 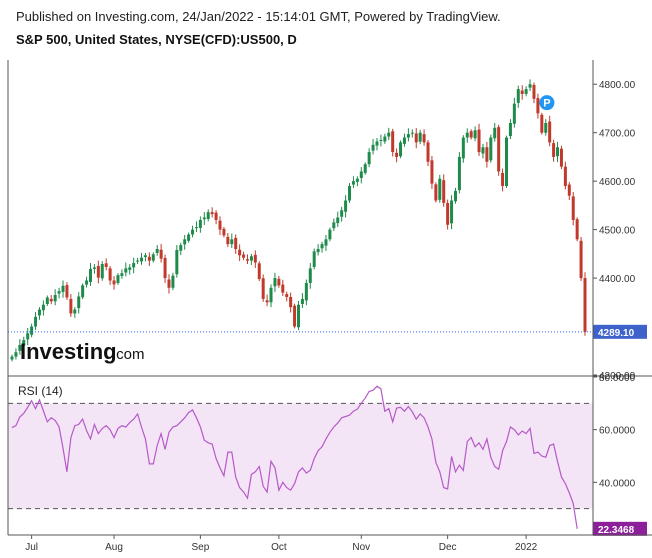 I want to click on time-tick-label: Jul, so click(x=31, y=547).